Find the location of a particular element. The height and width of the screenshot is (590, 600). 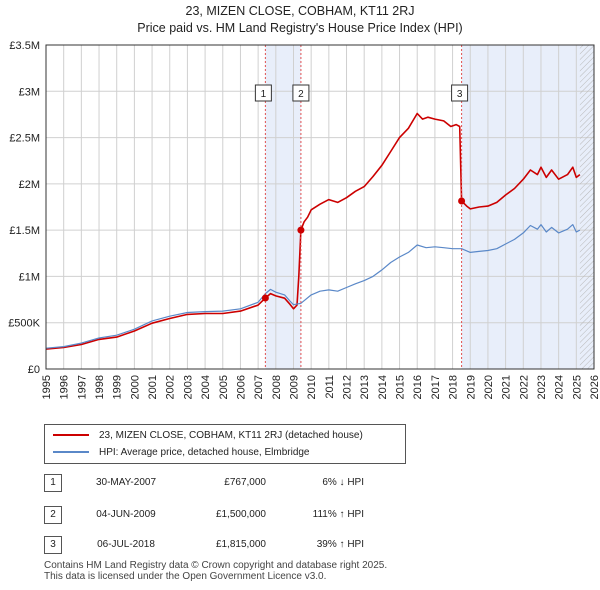

x-tick-label: 2004 is located at coordinates (206, 387).